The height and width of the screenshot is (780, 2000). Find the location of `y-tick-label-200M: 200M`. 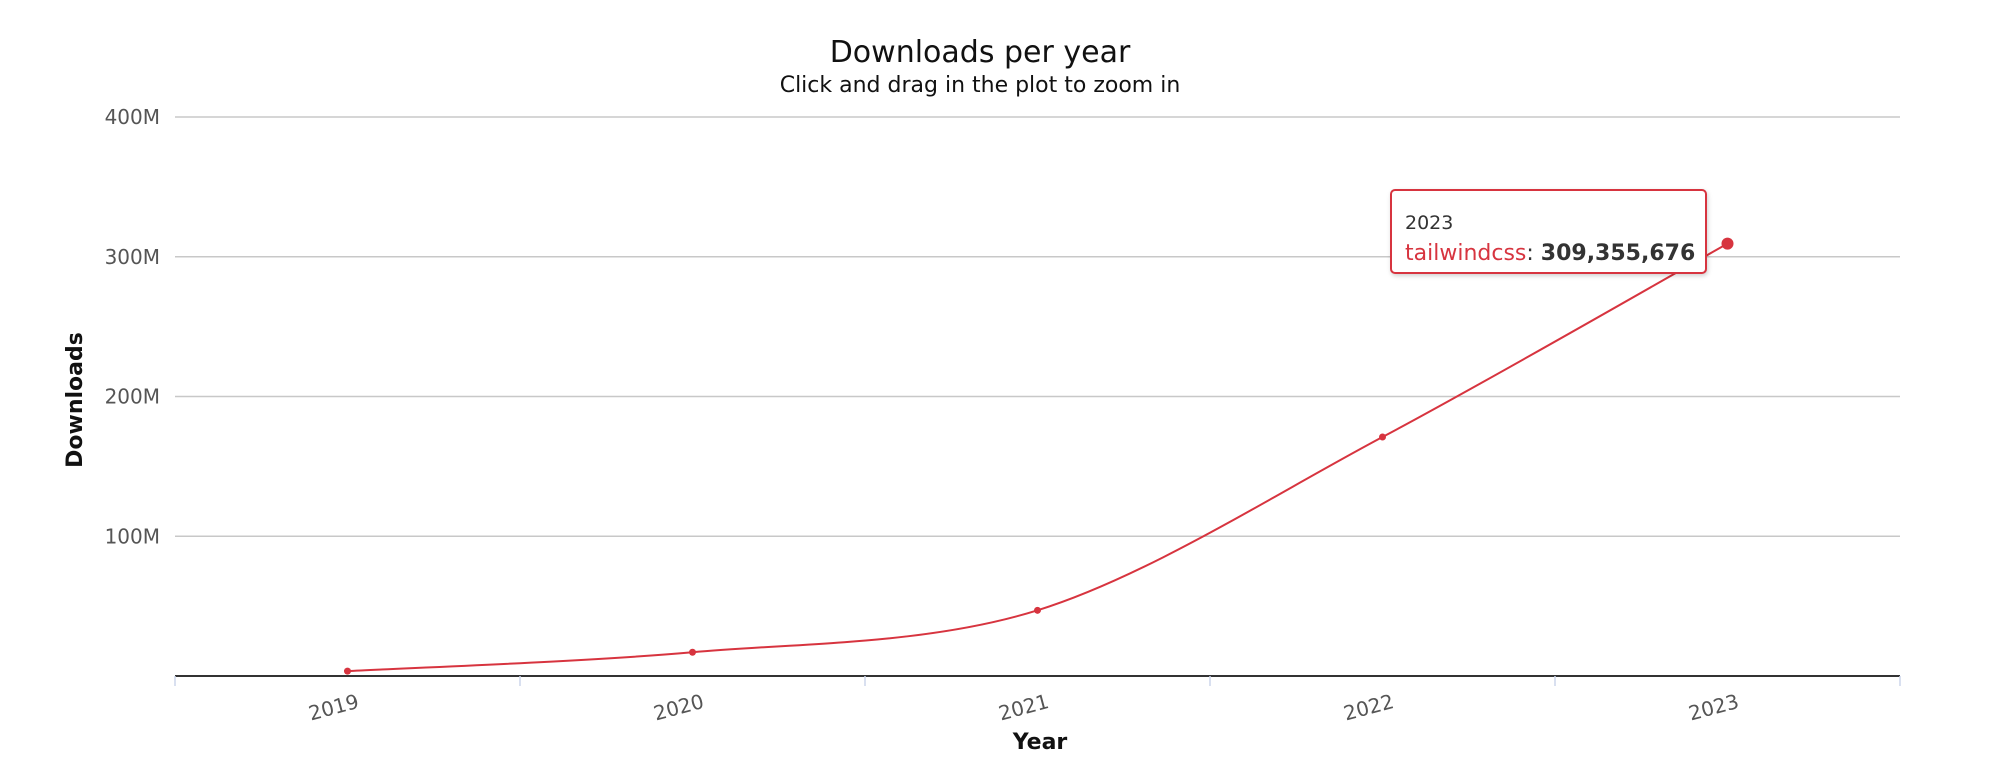

y-tick-label-200M: 200M is located at coordinates (132, 397).